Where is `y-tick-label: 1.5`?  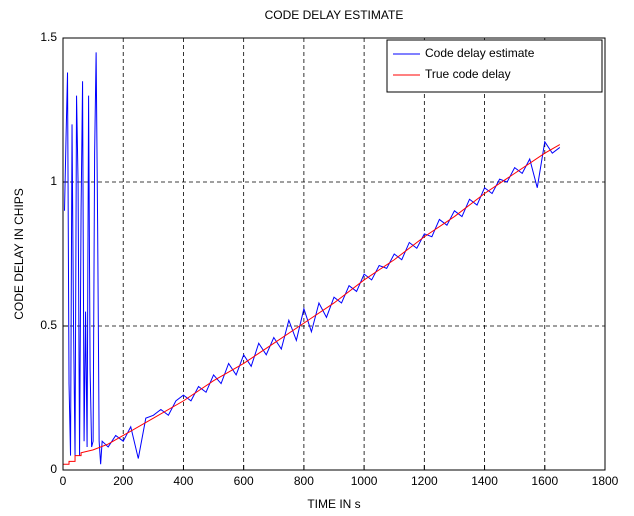
y-tick-label: 1.5 is located at coordinates (48, 37).